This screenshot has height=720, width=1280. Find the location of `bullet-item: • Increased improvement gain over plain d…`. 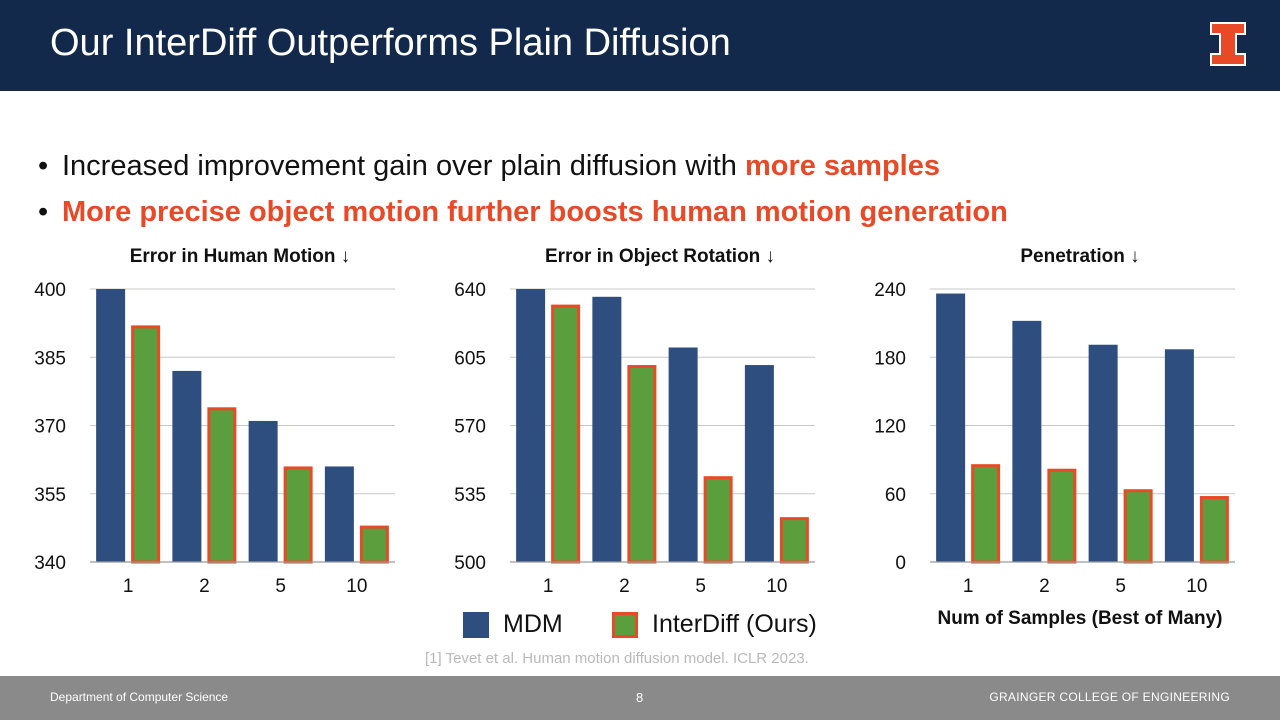

bullet-item: • Increased improvement gain over plain d… is located at coordinates (523, 166).